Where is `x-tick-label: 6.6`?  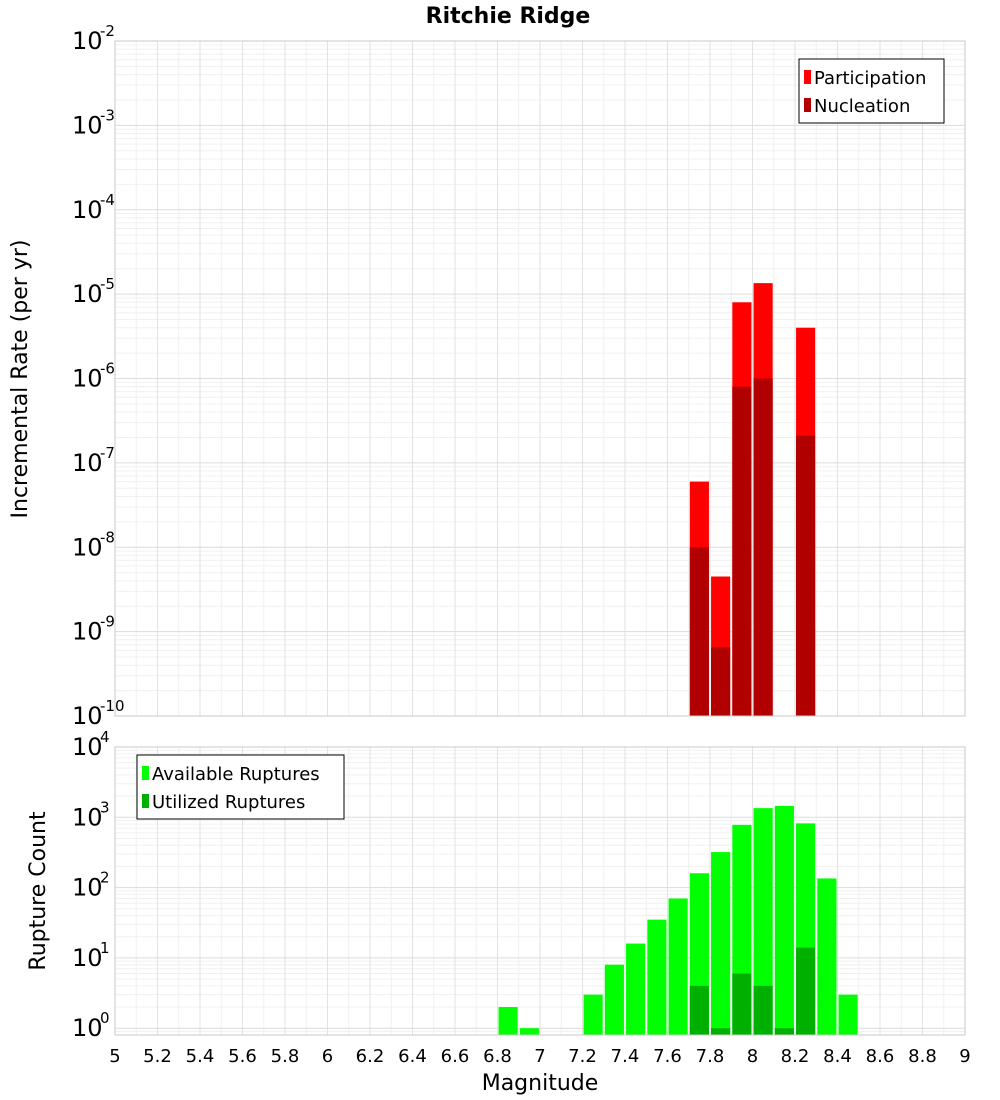 x-tick-label: 6.6 is located at coordinates (455, 1056).